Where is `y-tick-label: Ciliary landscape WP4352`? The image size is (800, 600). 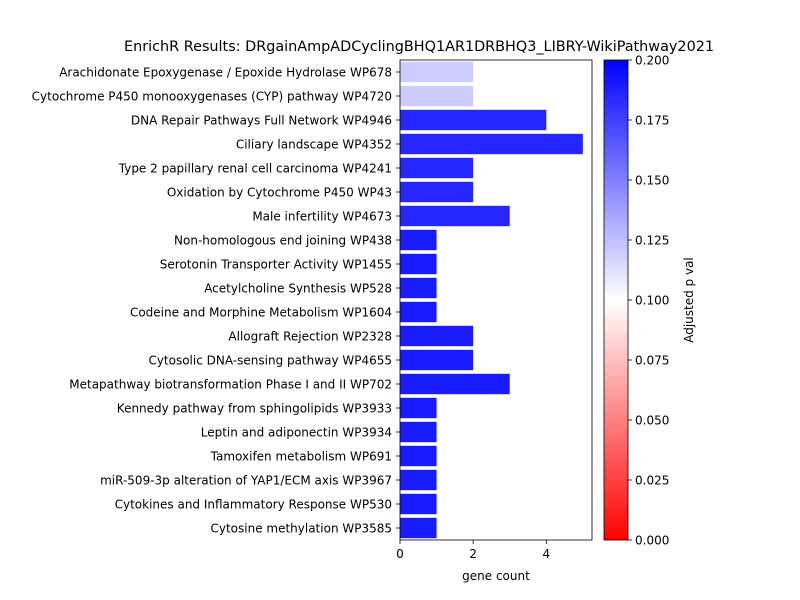
y-tick-label: Ciliary landscape WP4352 is located at coordinates (314, 145).